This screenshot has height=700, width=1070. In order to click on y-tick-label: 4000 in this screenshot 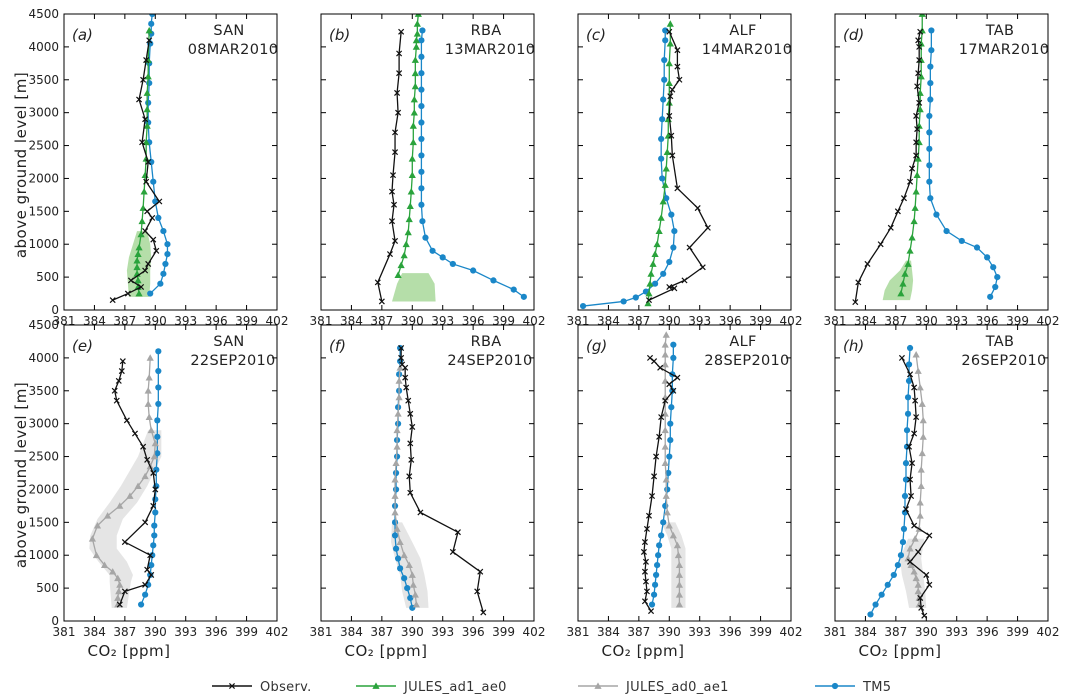, I will do `click(43, 47)`.